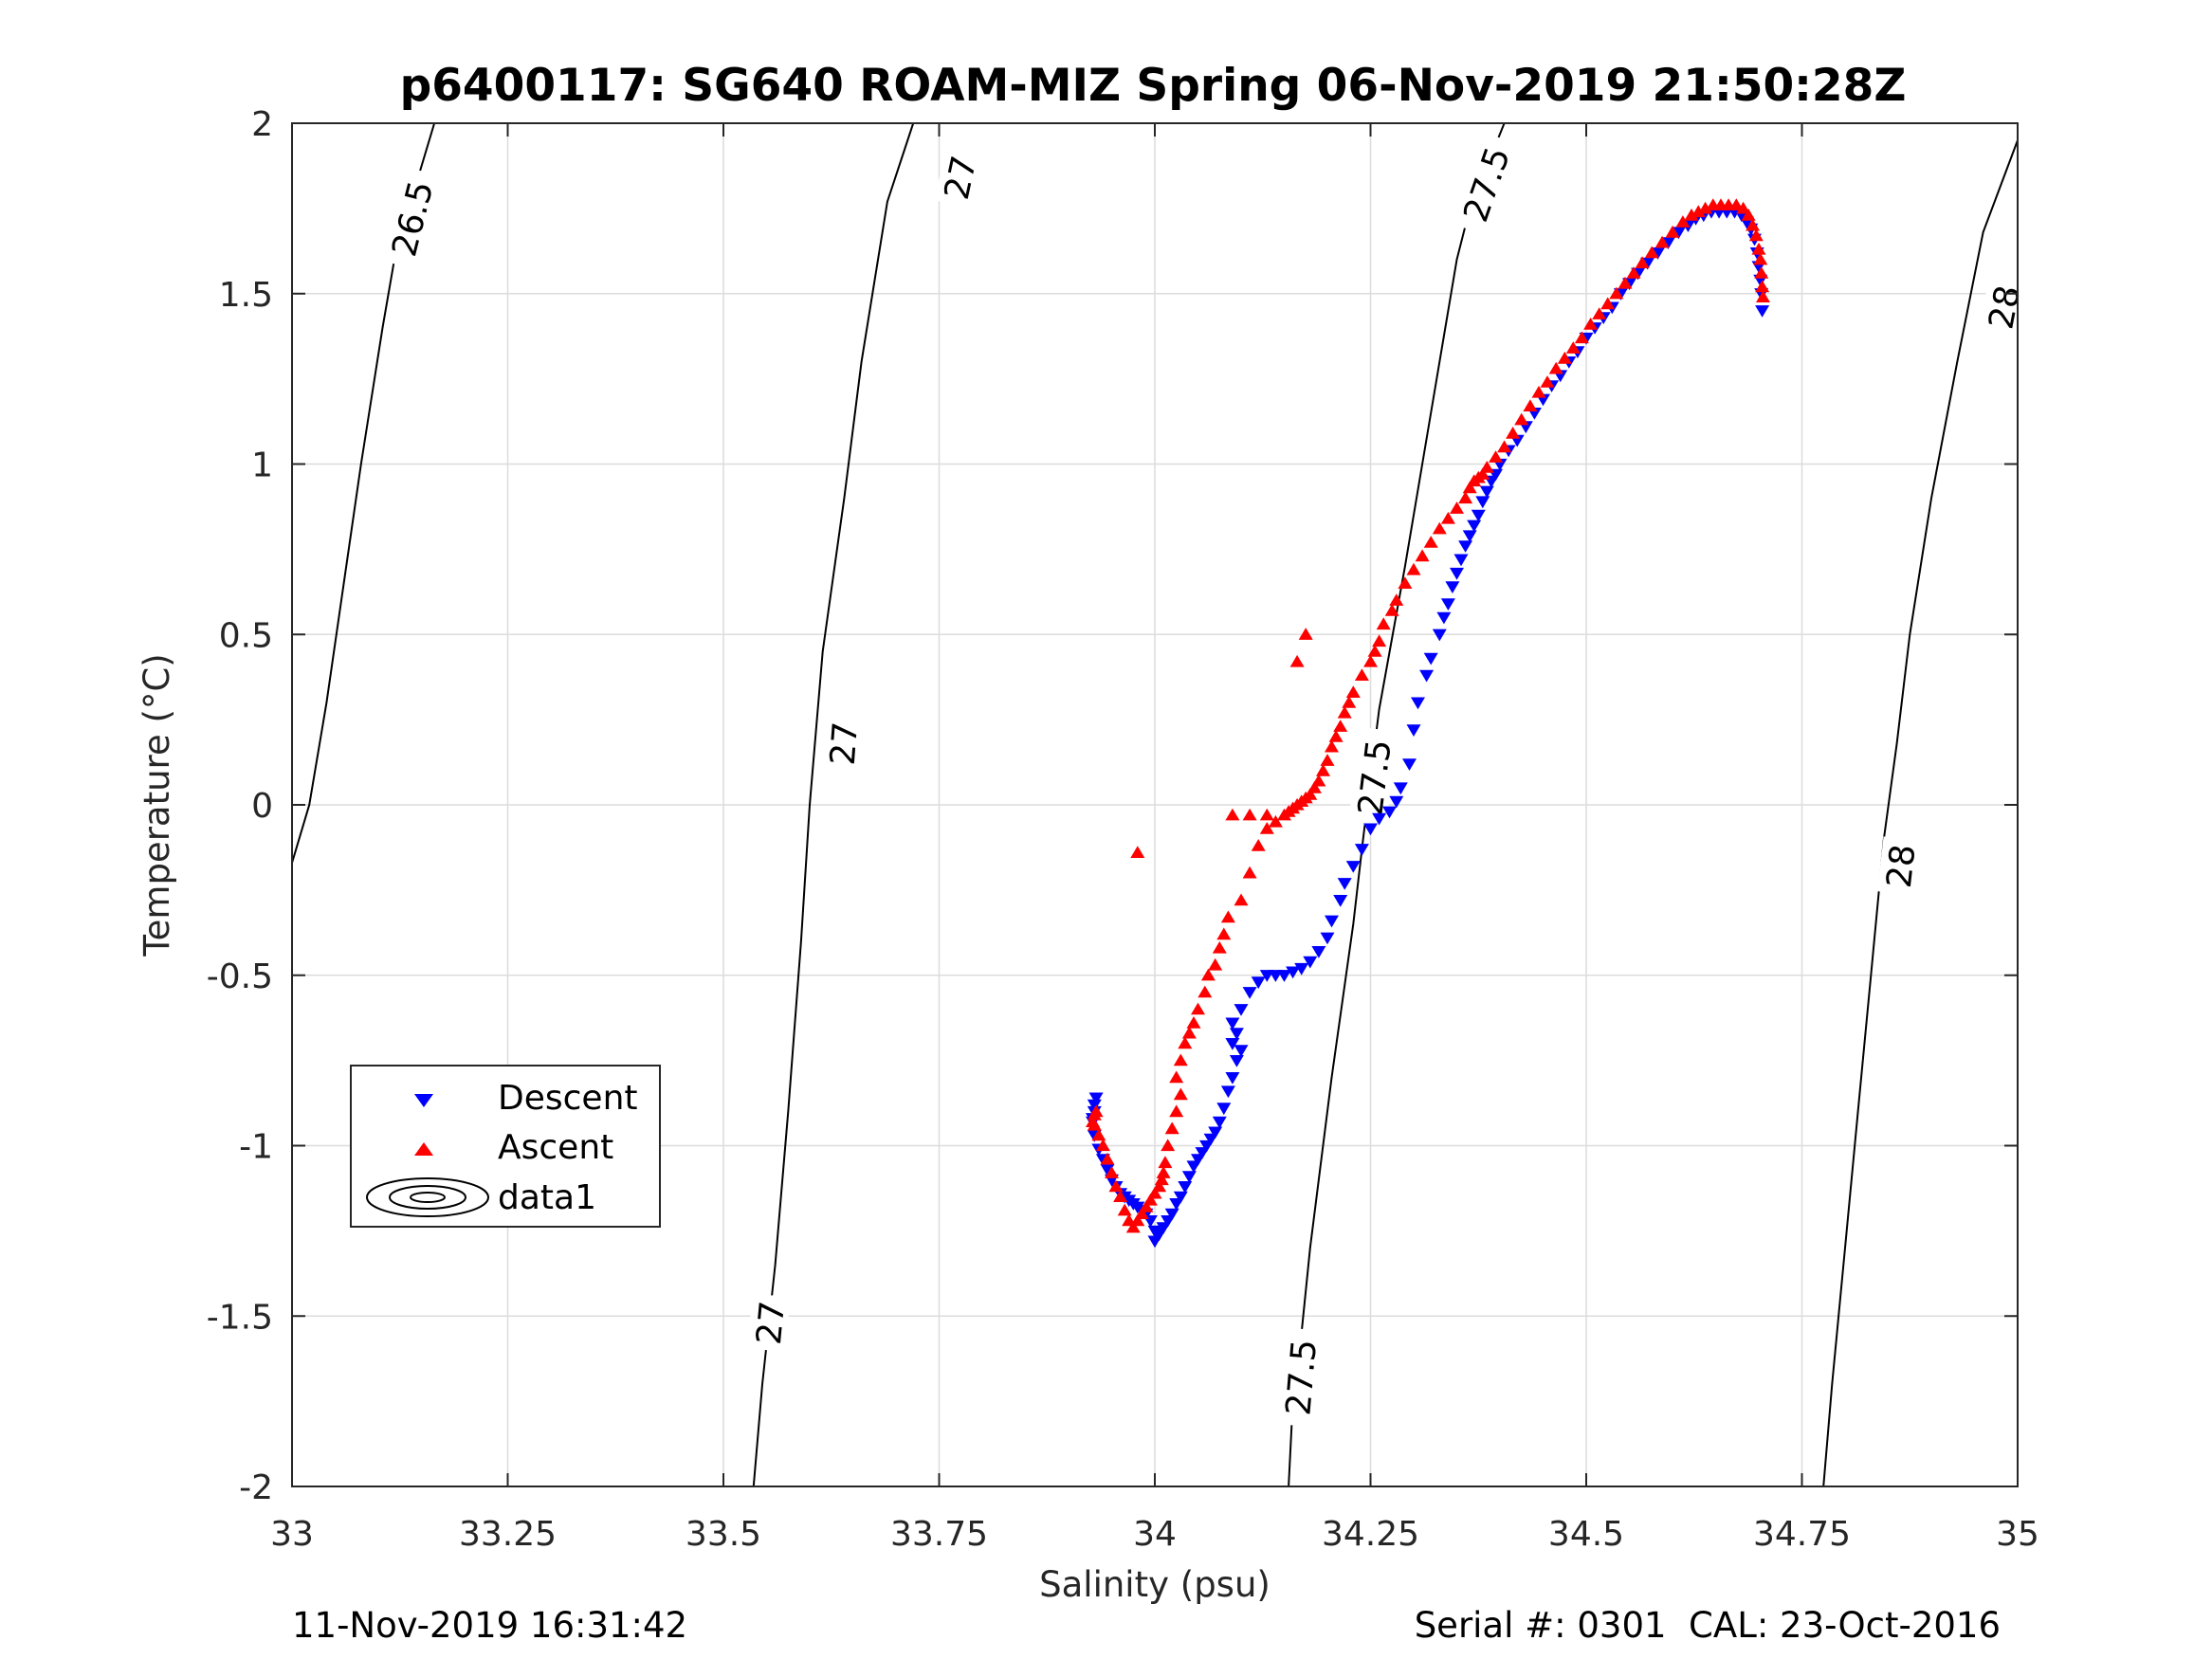 This screenshot has width=2212, height=1659. Describe the element at coordinates (246, 635) in the screenshot. I see `y-tick-label: 0.5` at that location.